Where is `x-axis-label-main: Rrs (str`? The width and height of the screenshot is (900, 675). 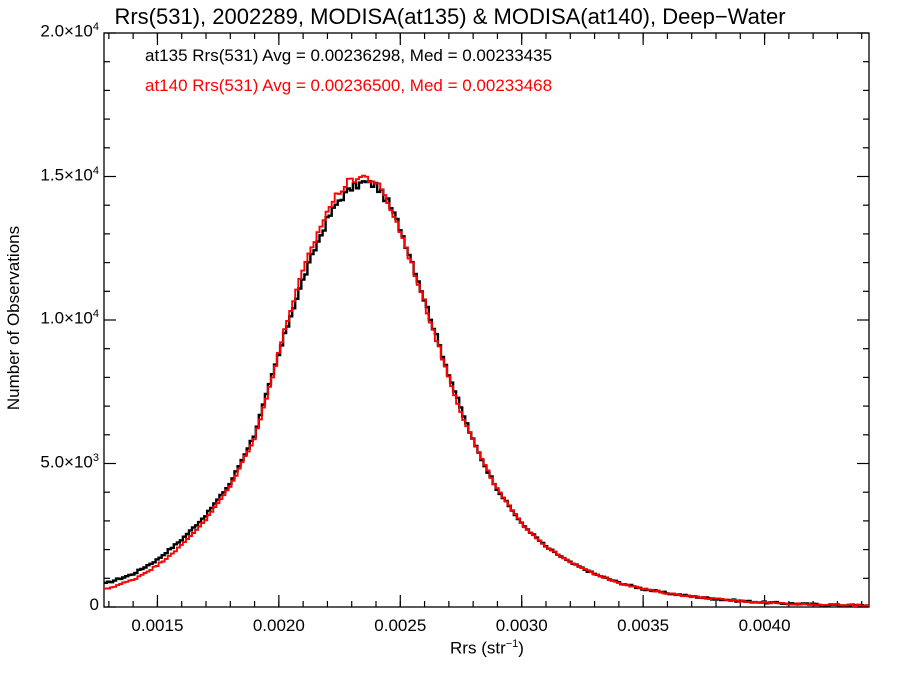 x-axis-label-main: Rrs (str is located at coordinates (478, 648).